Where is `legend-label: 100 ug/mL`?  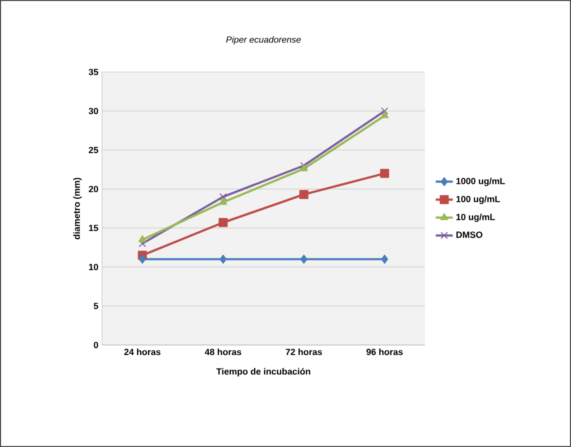
legend-label: 100 ug/mL is located at coordinates (478, 200).